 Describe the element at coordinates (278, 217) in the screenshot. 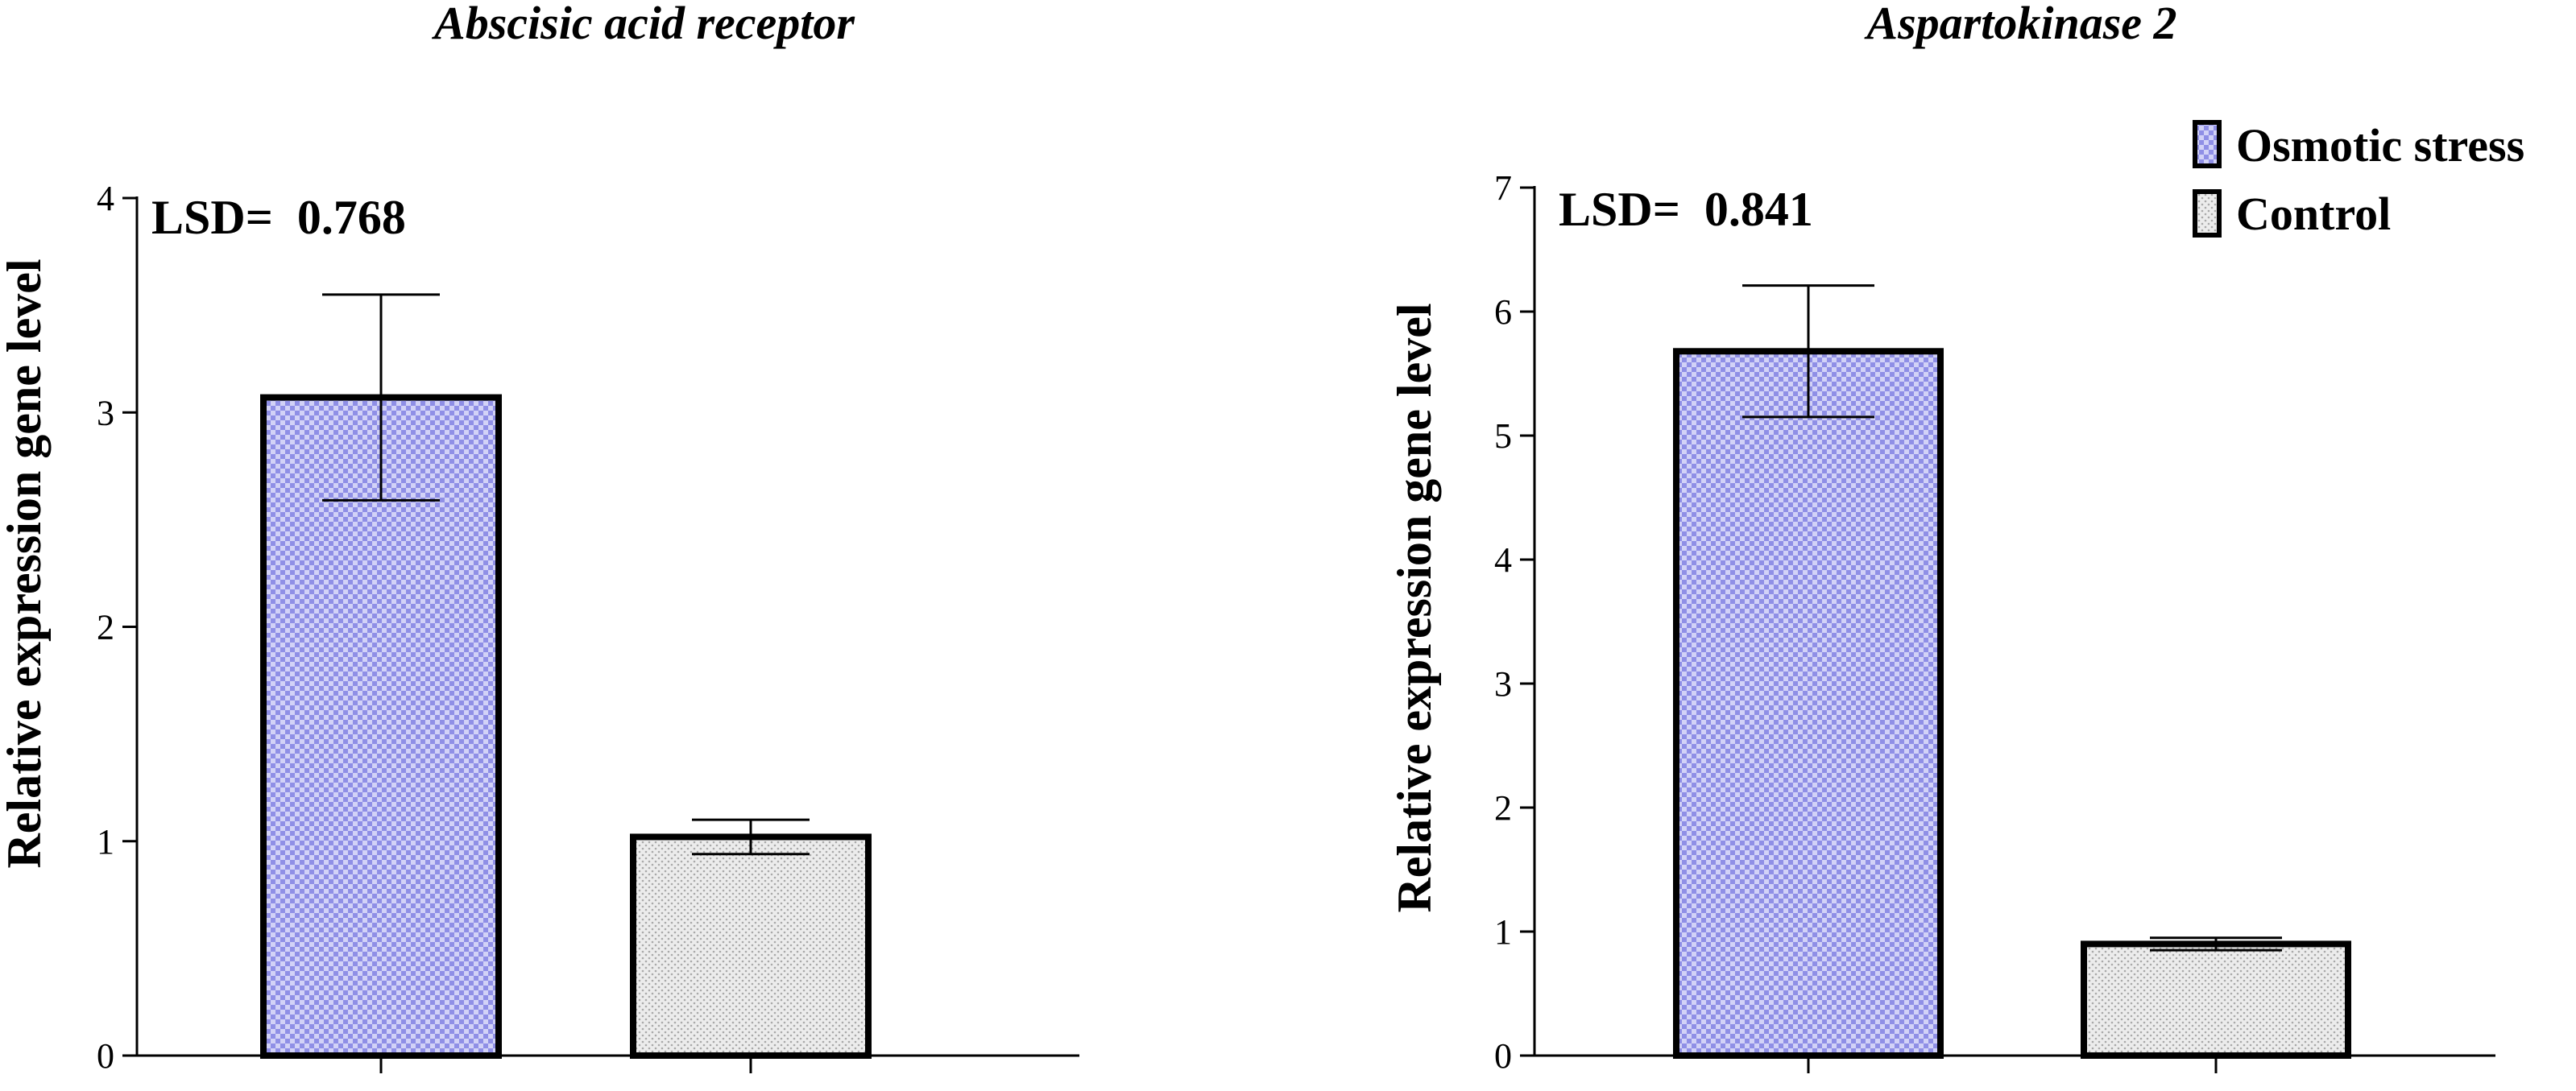

I see `lsd-annotation: LSD= 0.768` at that location.